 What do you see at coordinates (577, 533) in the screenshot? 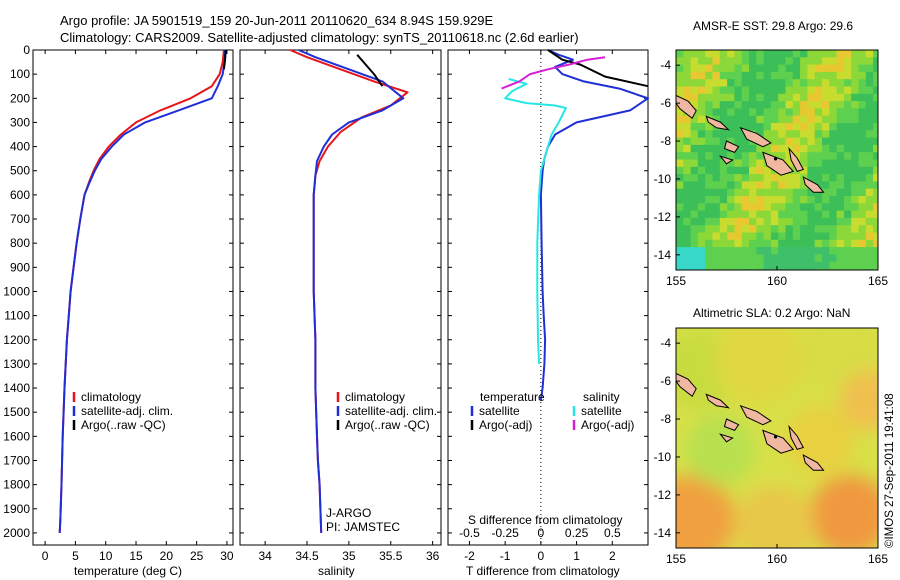
I see `x2-tick-label: 0.25` at bounding box center [577, 533].